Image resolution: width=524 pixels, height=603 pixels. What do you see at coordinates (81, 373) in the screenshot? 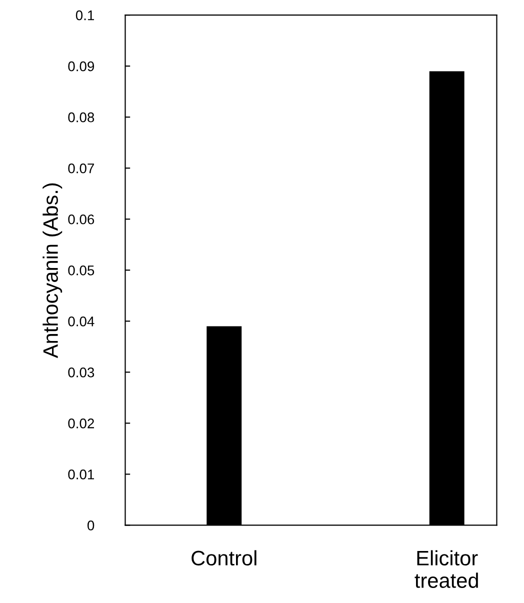
I see `y-tick-label: 0.03` at bounding box center [81, 373].